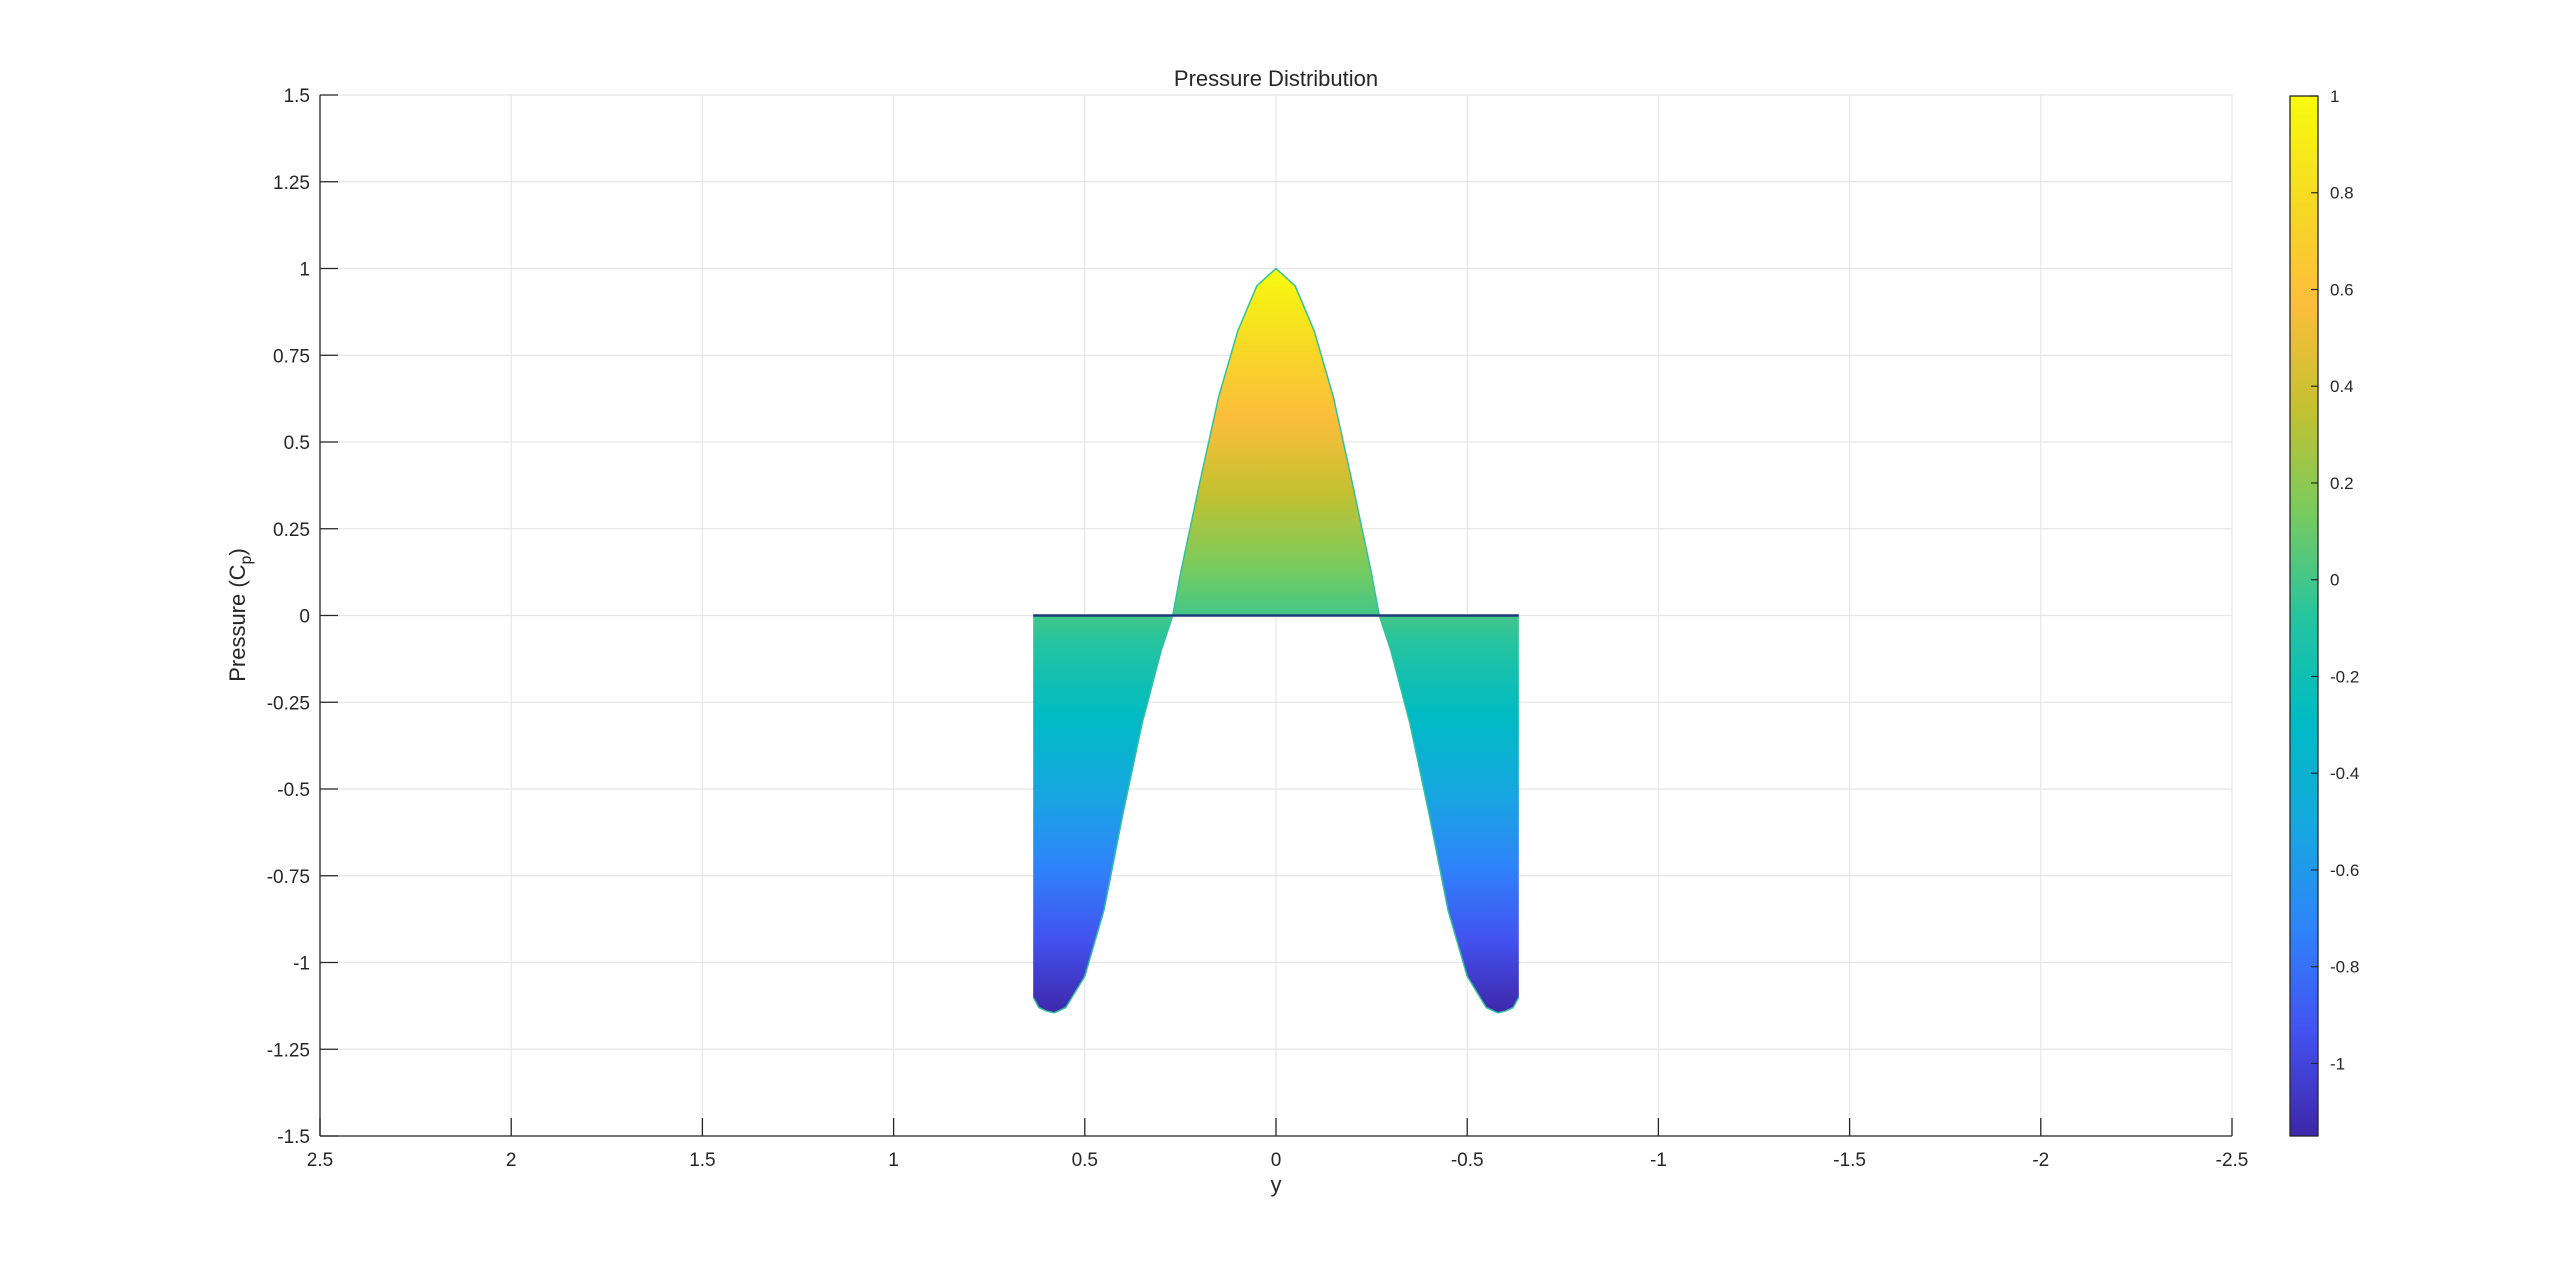 The height and width of the screenshot is (1265, 2560). I want to click on x-tick-label: 0.5, so click(1085, 1160).